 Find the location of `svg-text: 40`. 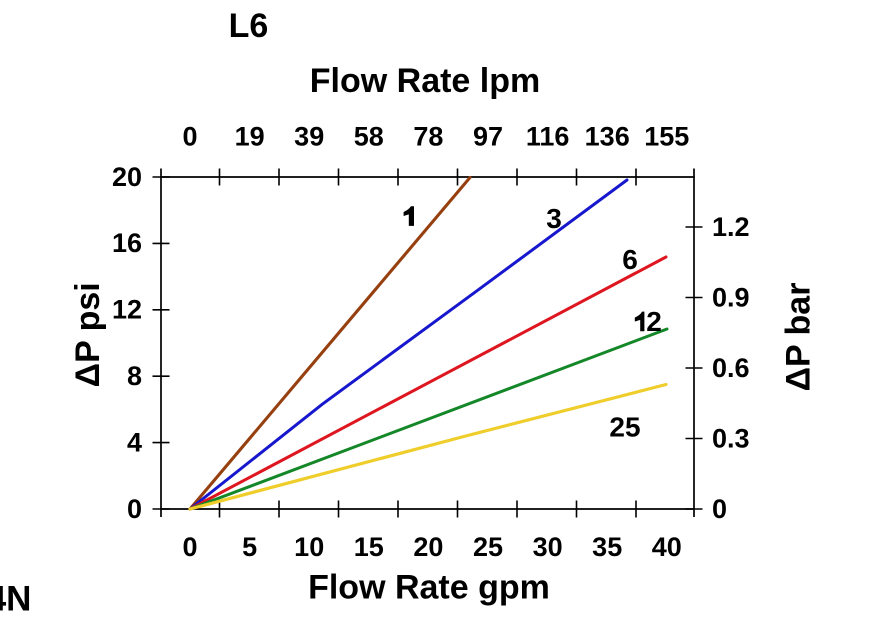

svg-text: 40 is located at coordinates (667, 547).